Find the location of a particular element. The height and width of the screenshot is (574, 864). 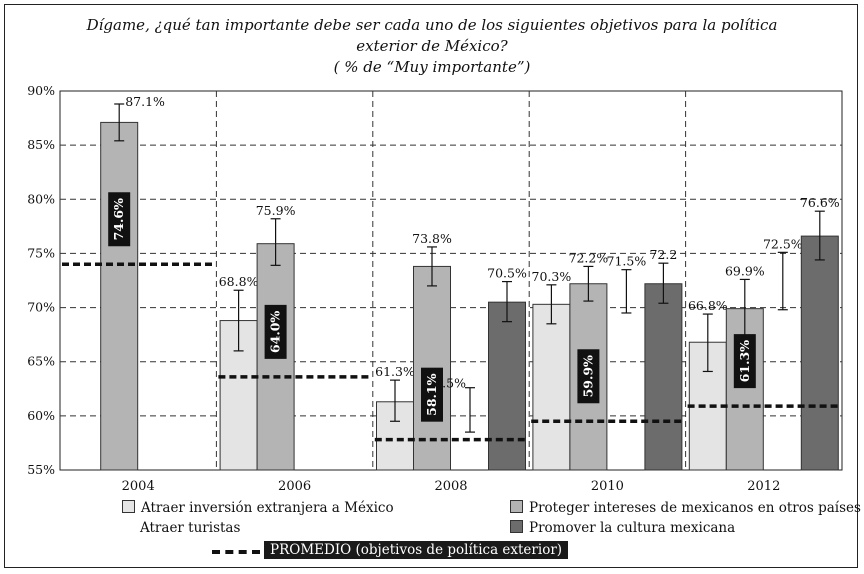

label-s2-2010: 71.5% is located at coordinates (627, 261).